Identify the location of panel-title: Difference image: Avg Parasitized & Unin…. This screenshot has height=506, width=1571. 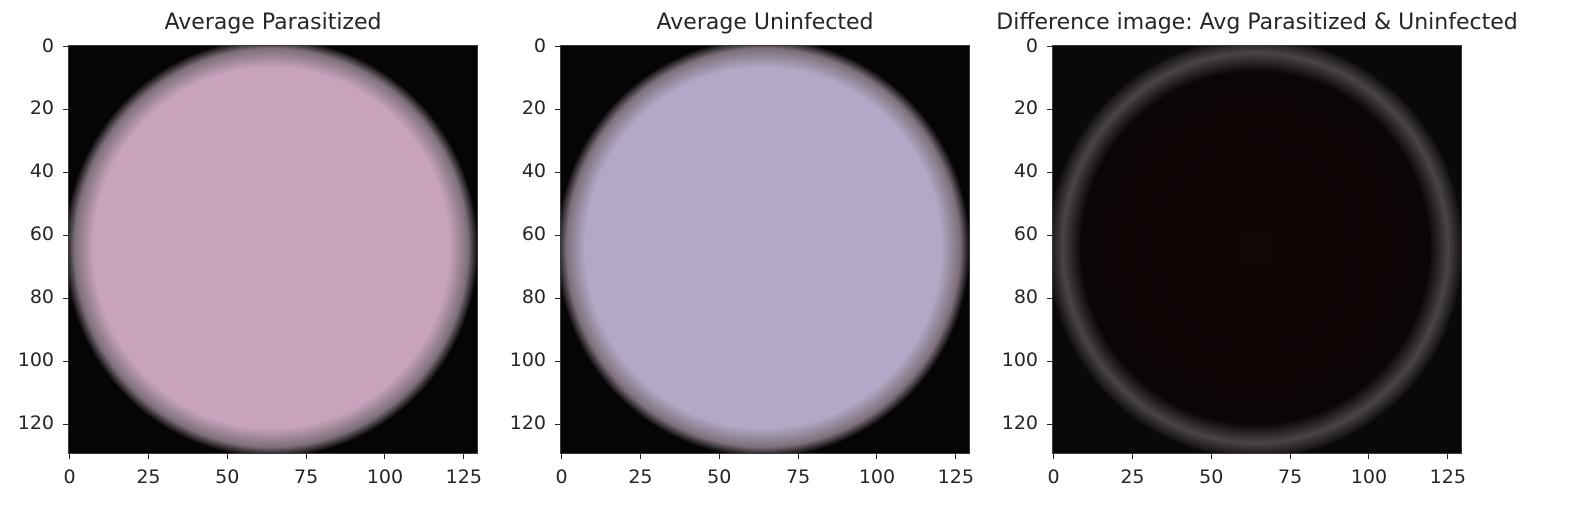
(1257, 22).